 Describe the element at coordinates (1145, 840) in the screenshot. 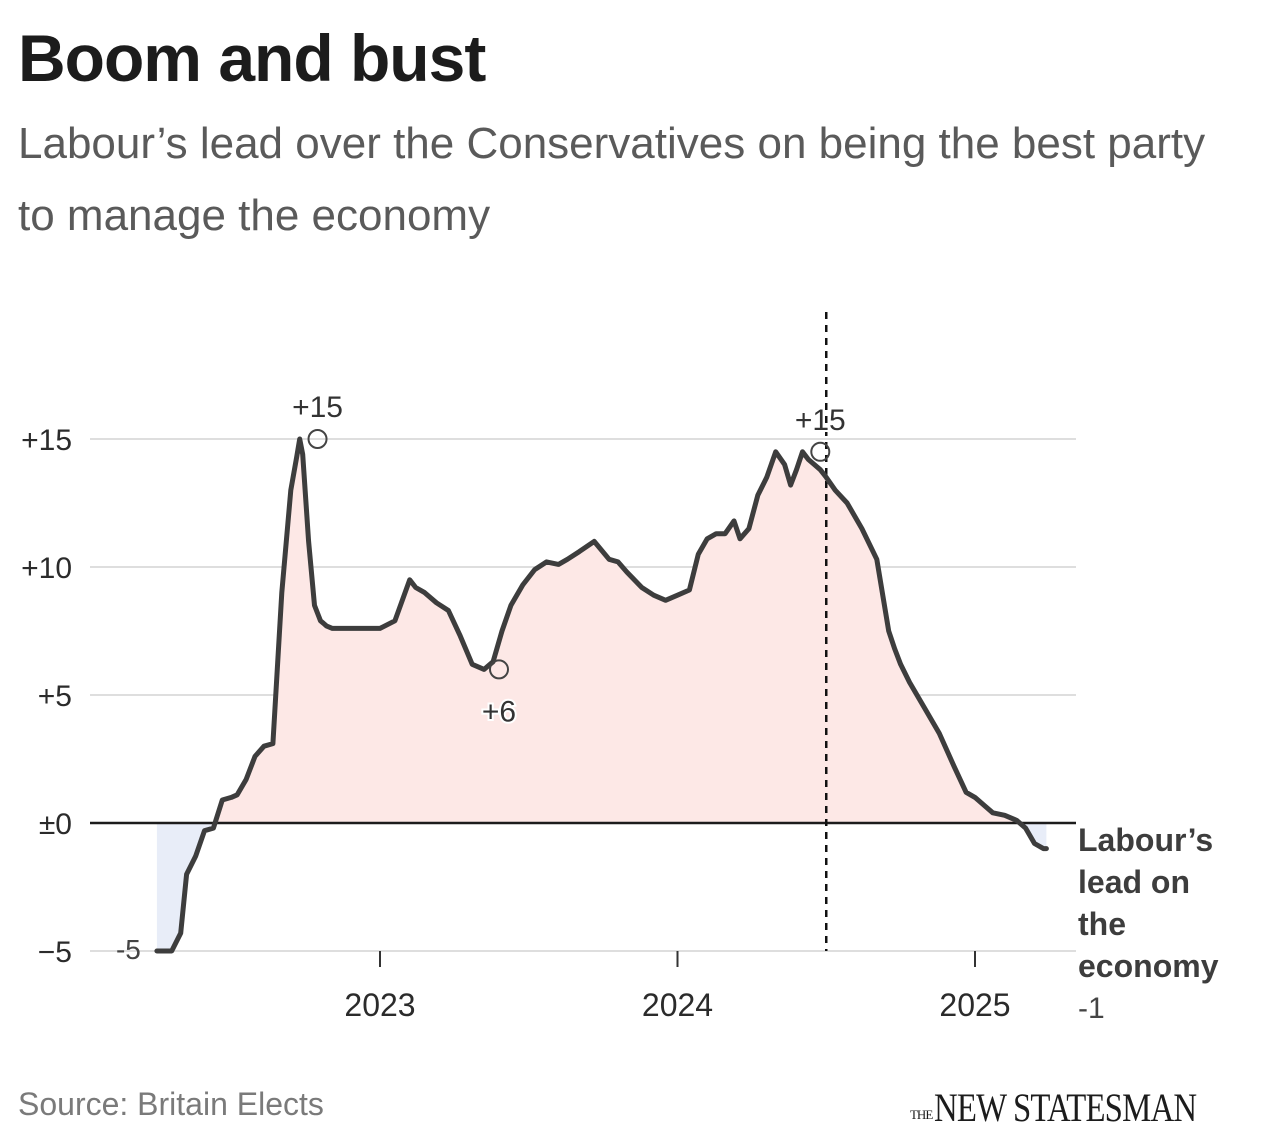

I see `series-end-label-line: Labour’s` at that location.